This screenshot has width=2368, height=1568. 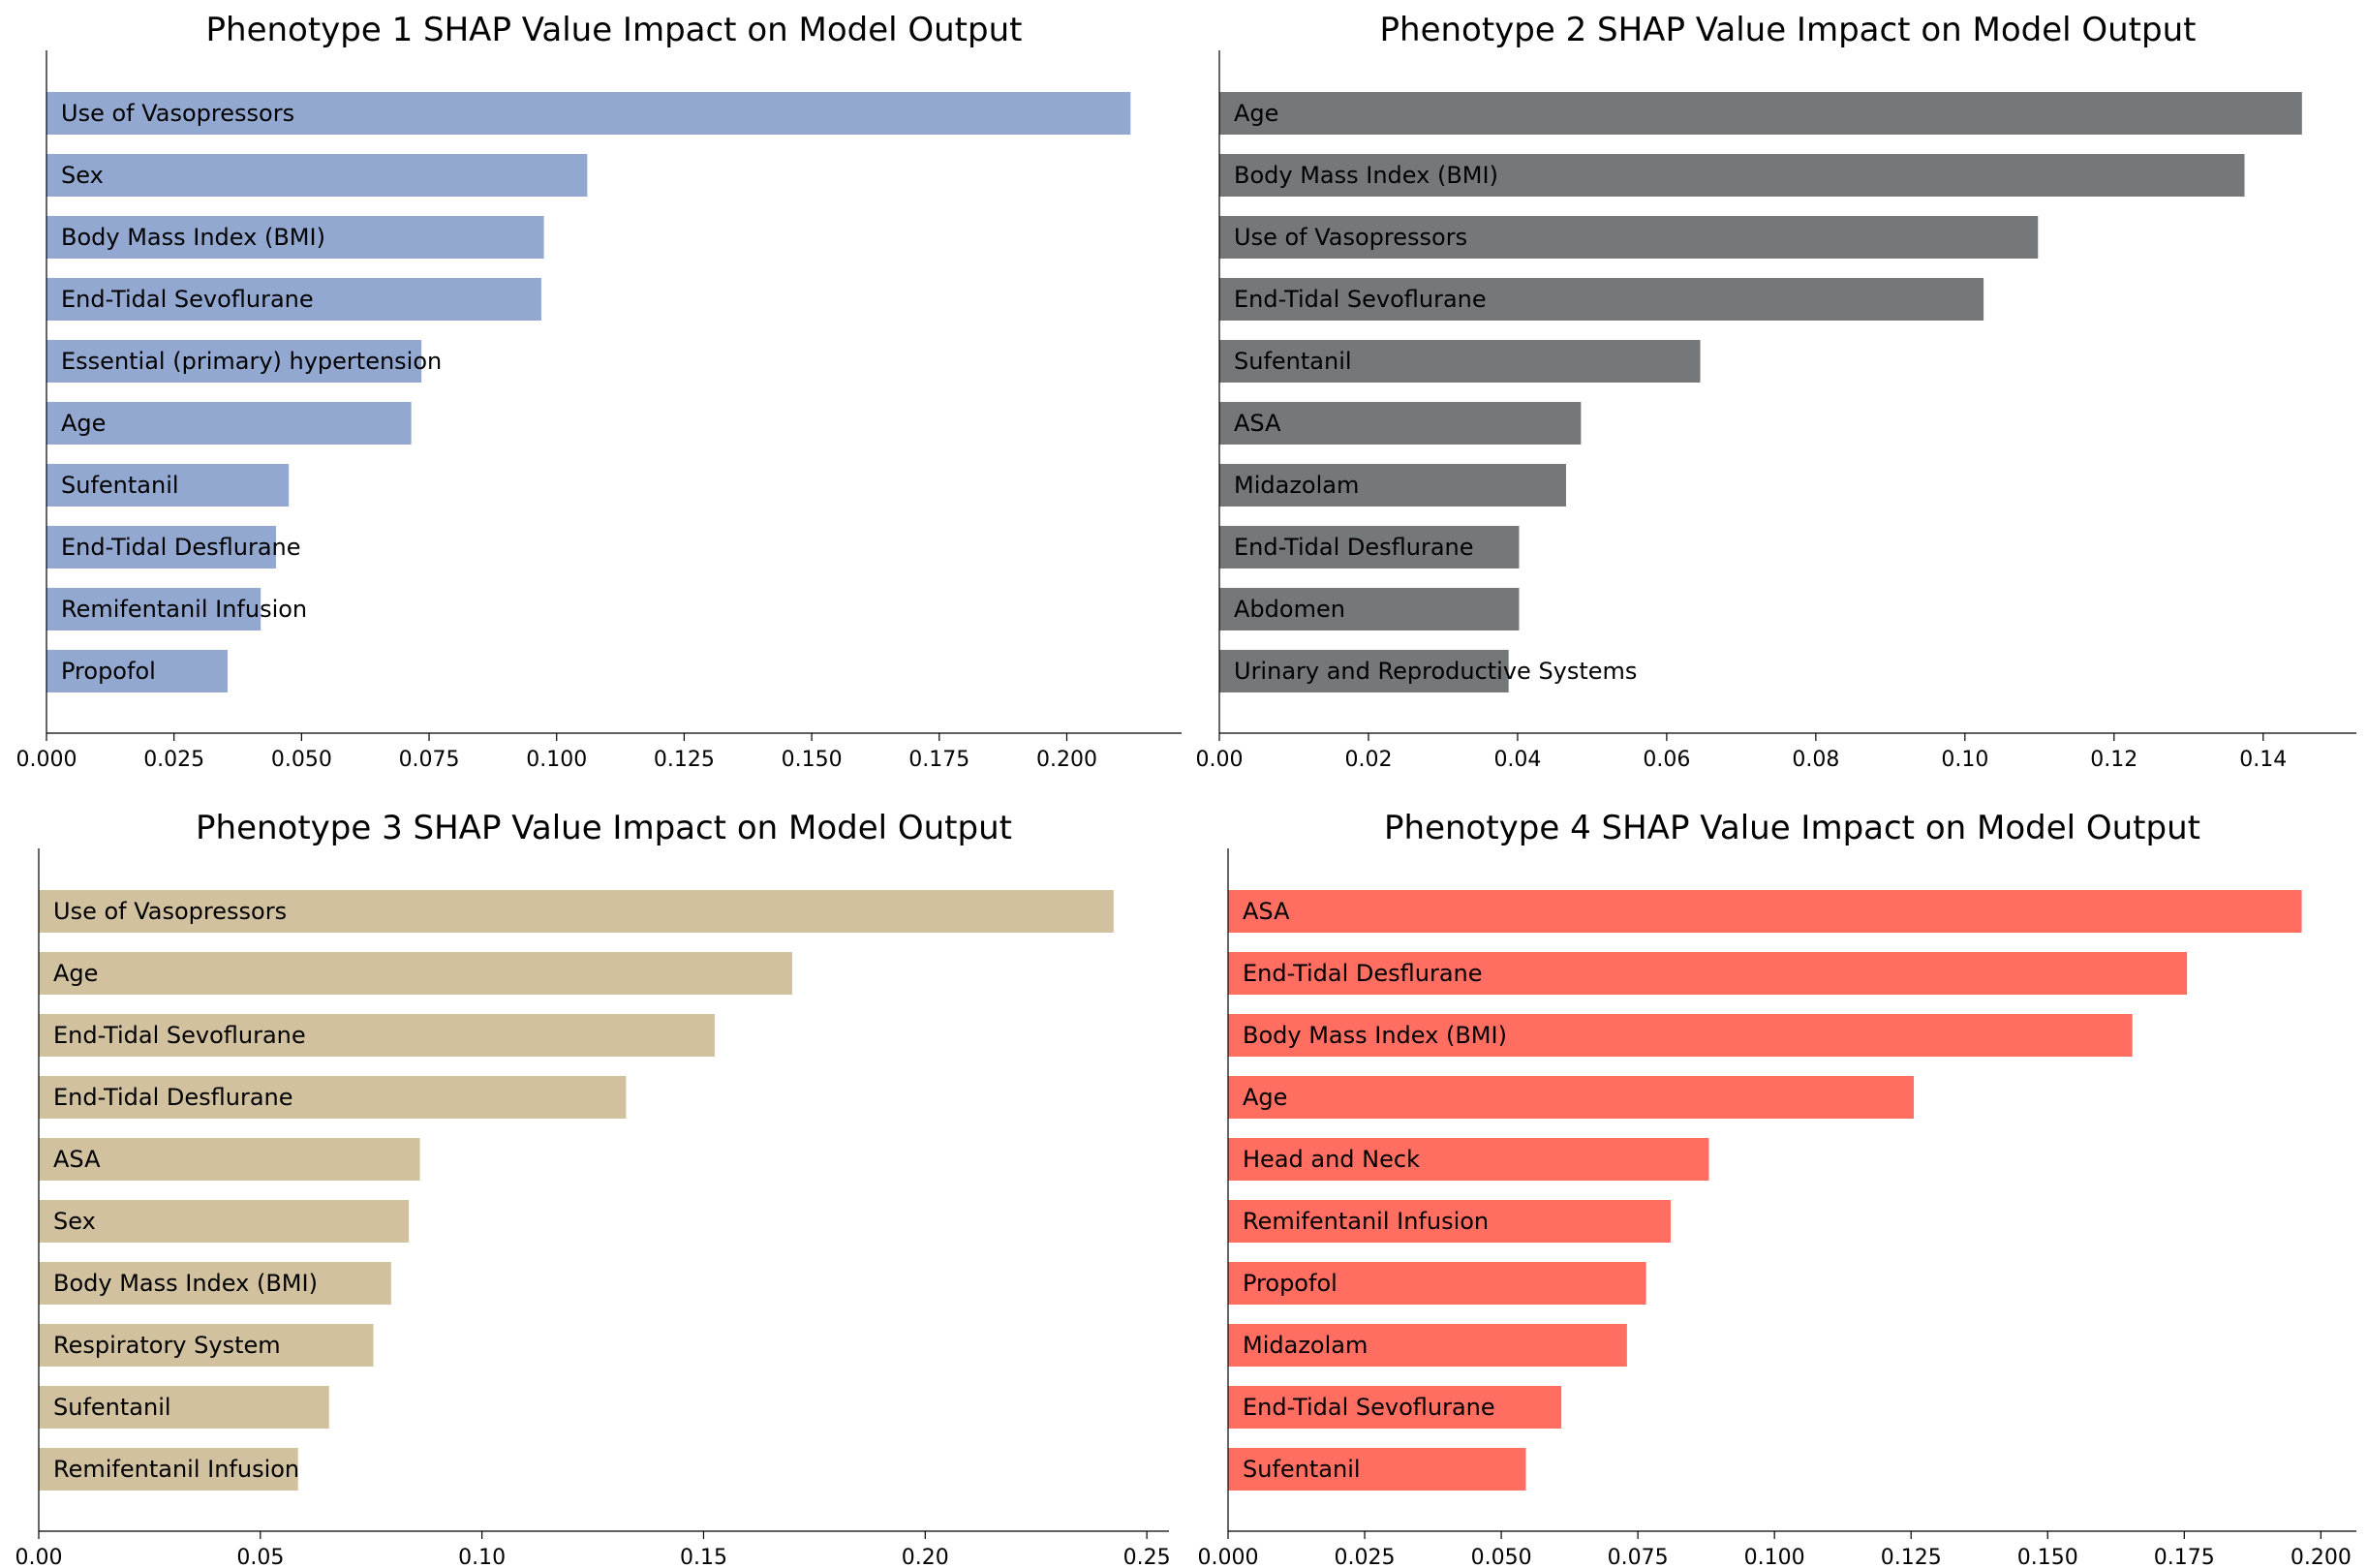 I want to click on x-tick-label: 0.05, so click(x=260, y=1557).